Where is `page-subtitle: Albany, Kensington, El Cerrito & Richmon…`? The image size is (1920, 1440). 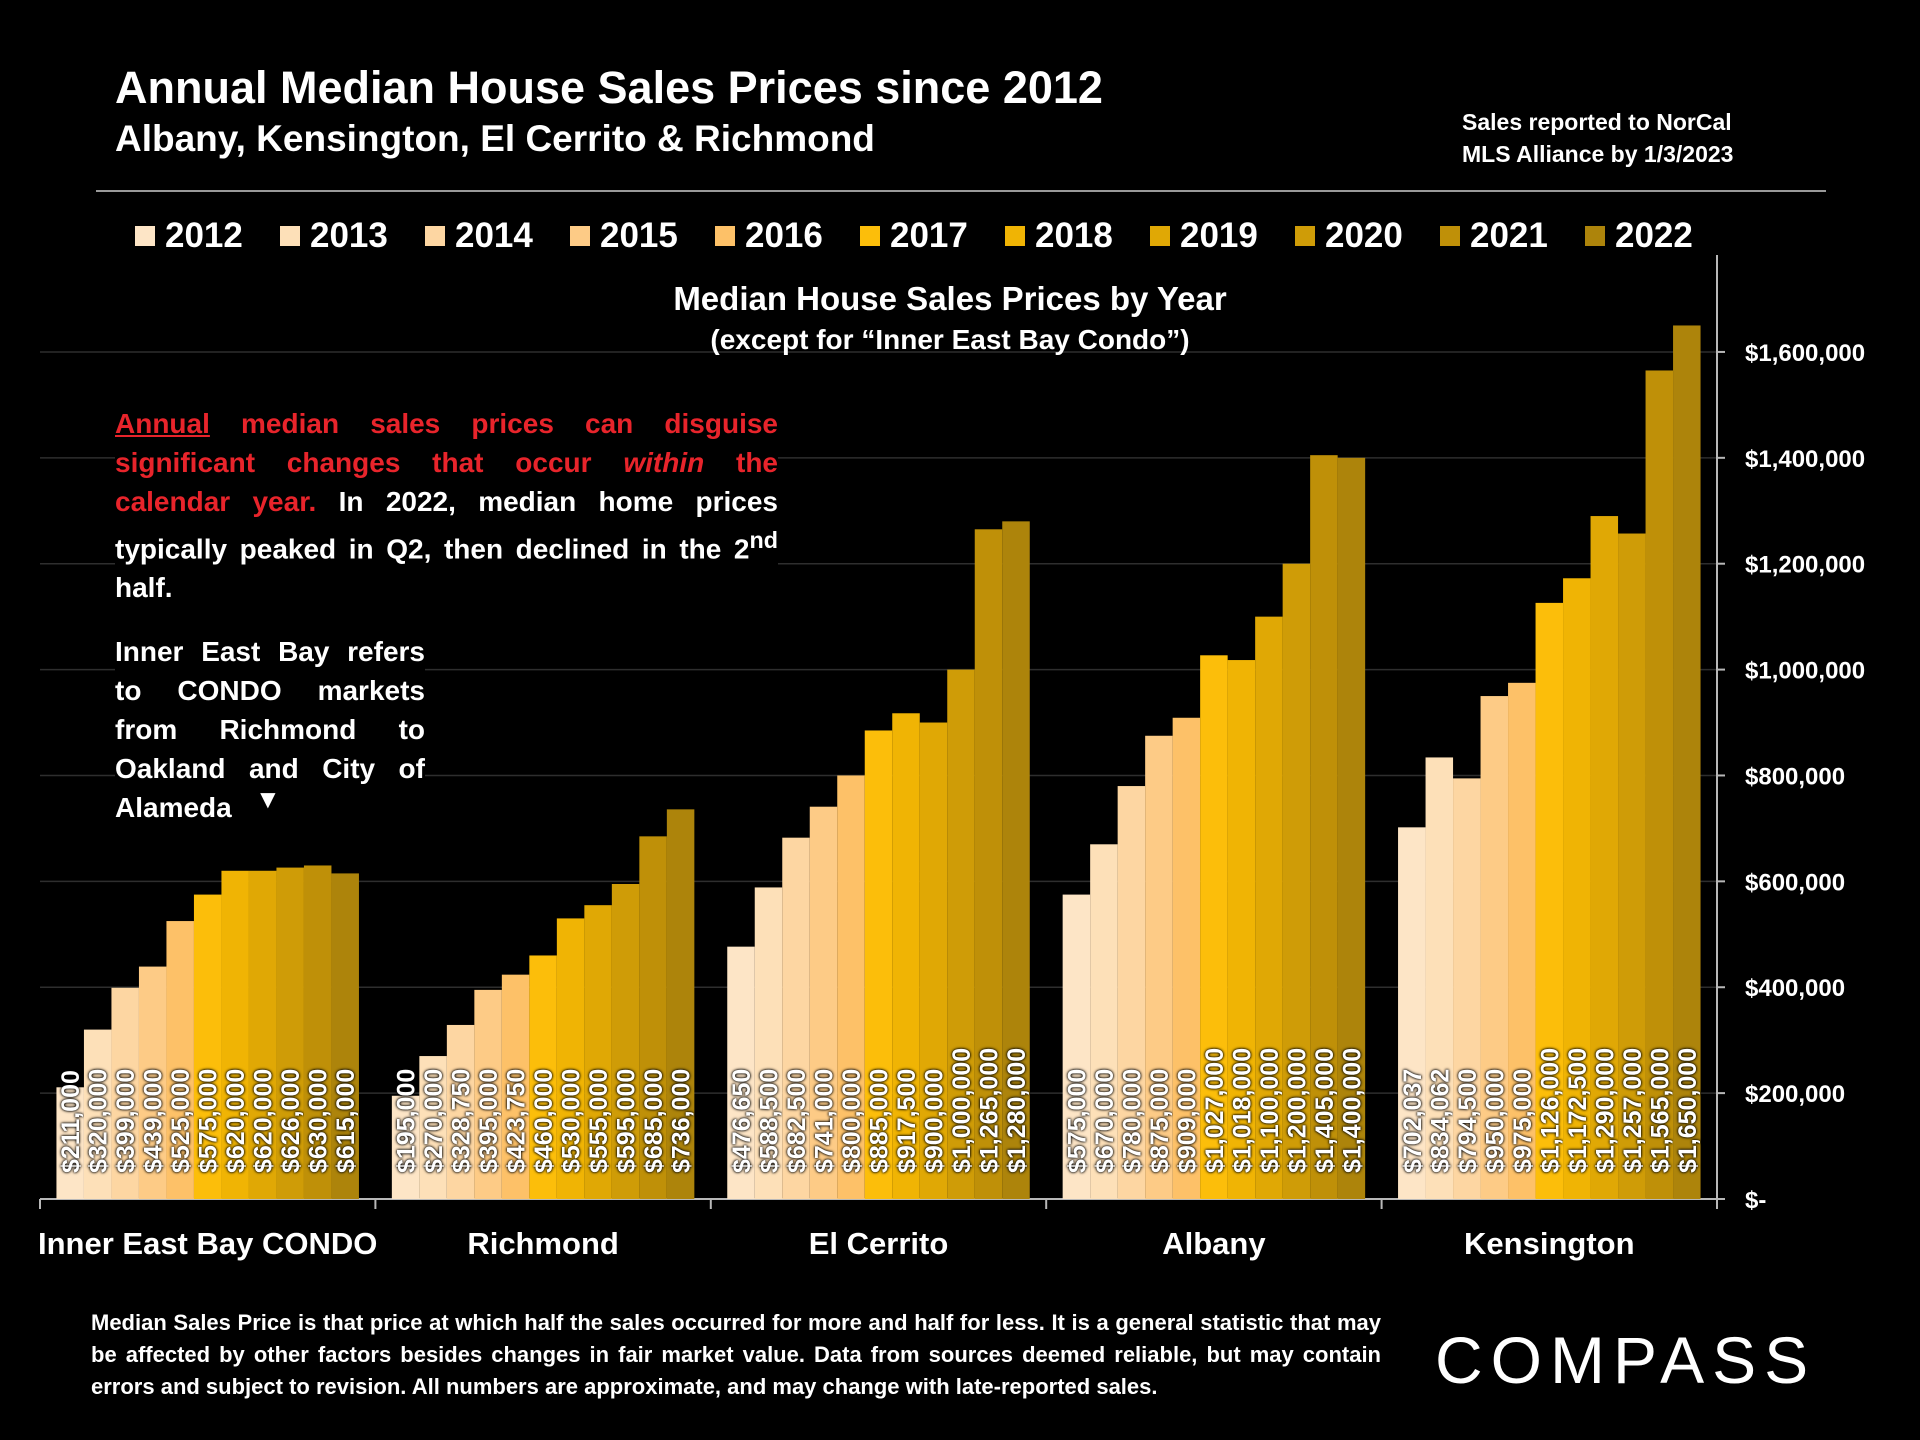 page-subtitle: Albany, Kensington, El Cerrito & Richmon… is located at coordinates (495, 138).